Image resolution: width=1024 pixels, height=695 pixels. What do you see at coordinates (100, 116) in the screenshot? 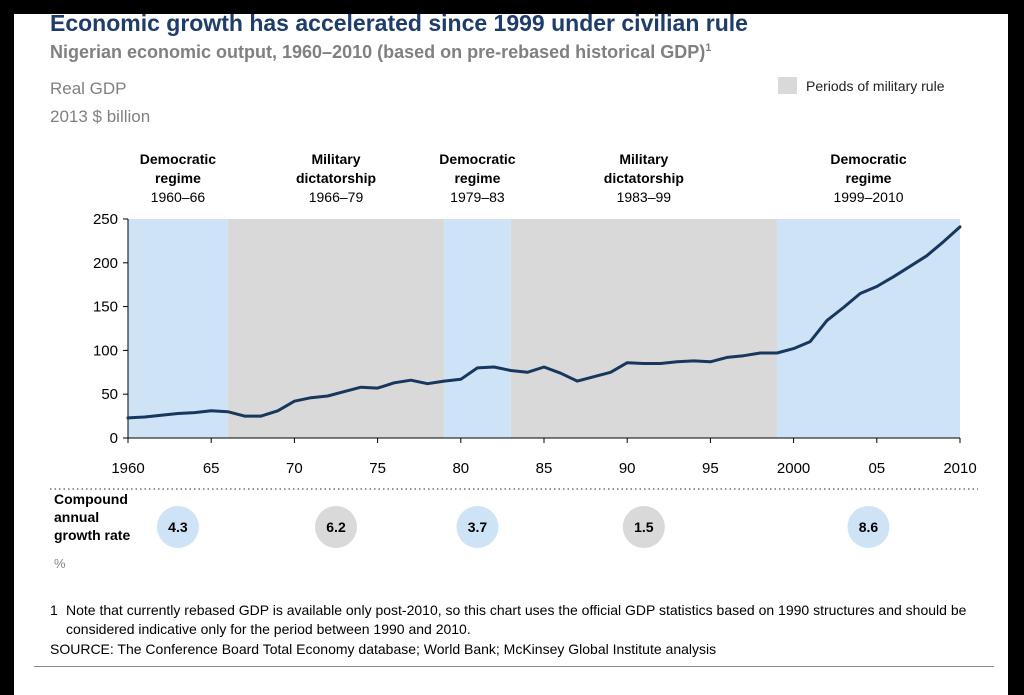
I see `unit-label-currency: 2013 $ billion` at bounding box center [100, 116].